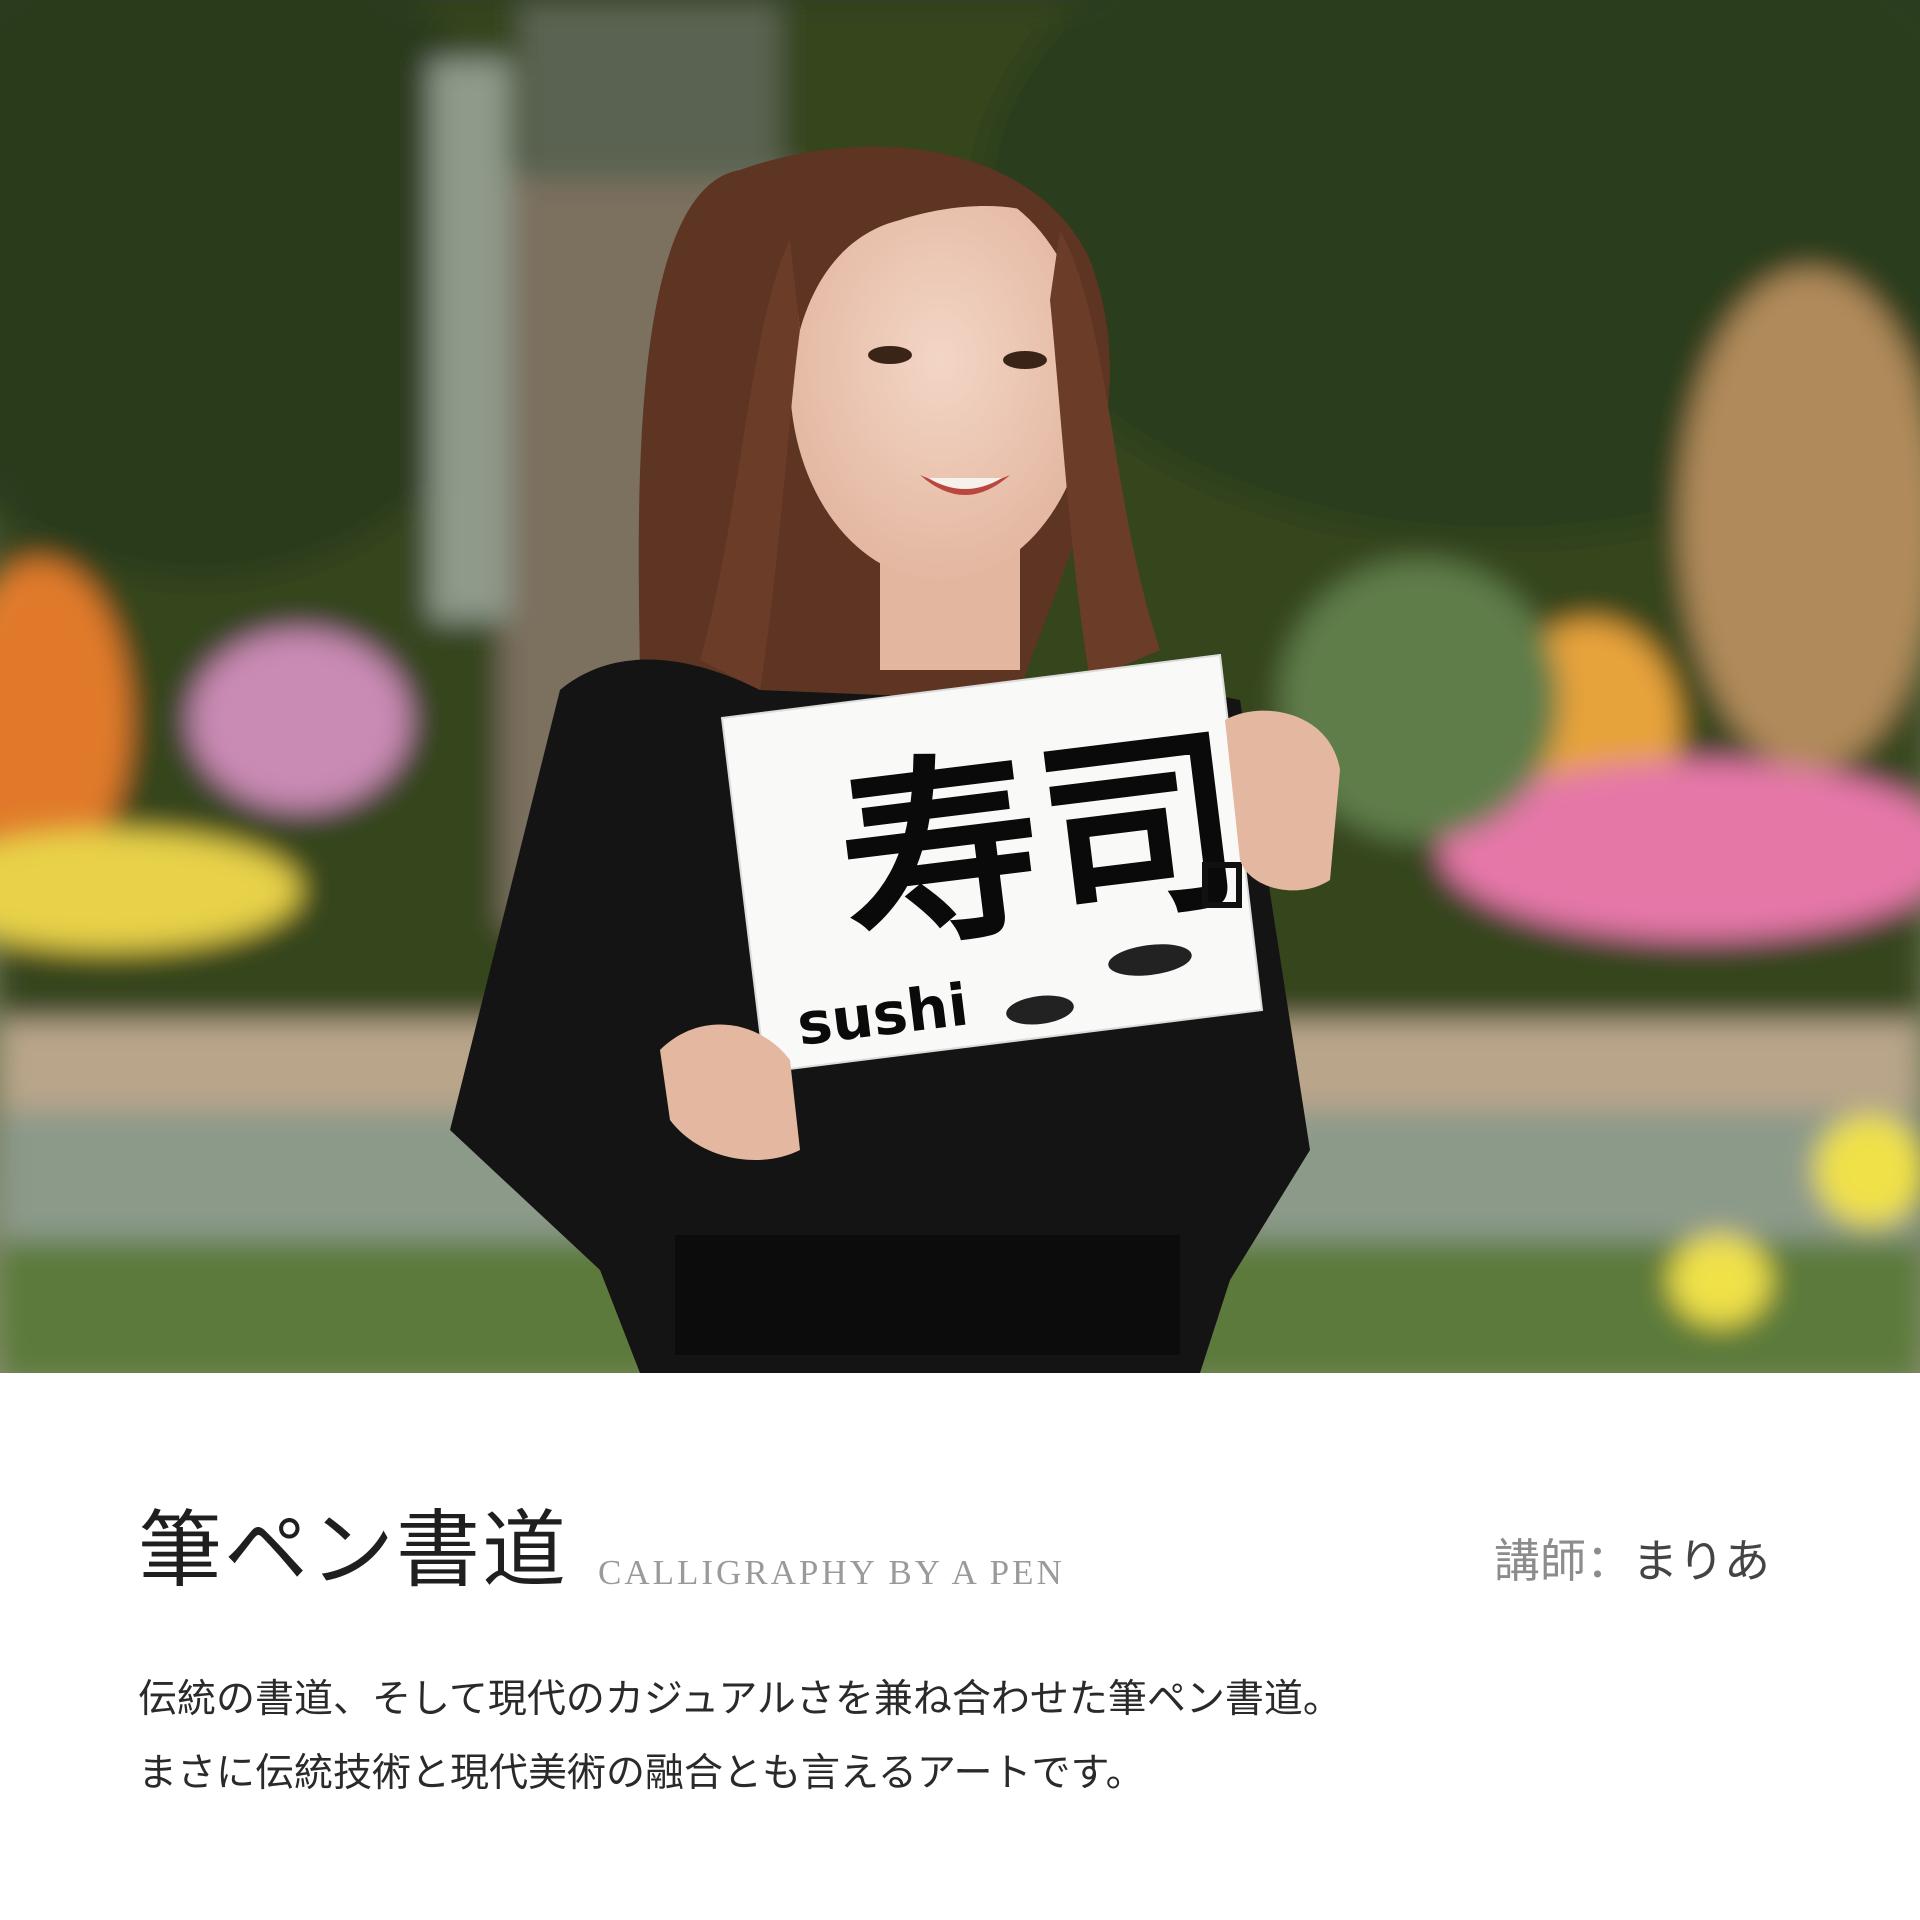 The height and width of the screenshot is (1920, 1920). Describe the element at coordinates (1040, 842) in the screenshot. I see `sign-kanji: 寿司` at that location.